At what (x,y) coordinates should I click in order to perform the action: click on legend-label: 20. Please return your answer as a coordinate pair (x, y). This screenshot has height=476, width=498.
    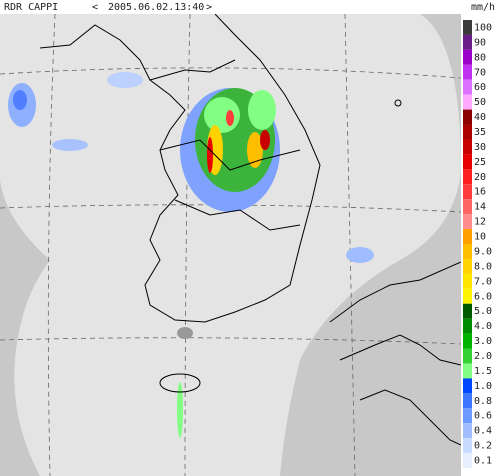
    Looking at the image, I should click on (480, 177).